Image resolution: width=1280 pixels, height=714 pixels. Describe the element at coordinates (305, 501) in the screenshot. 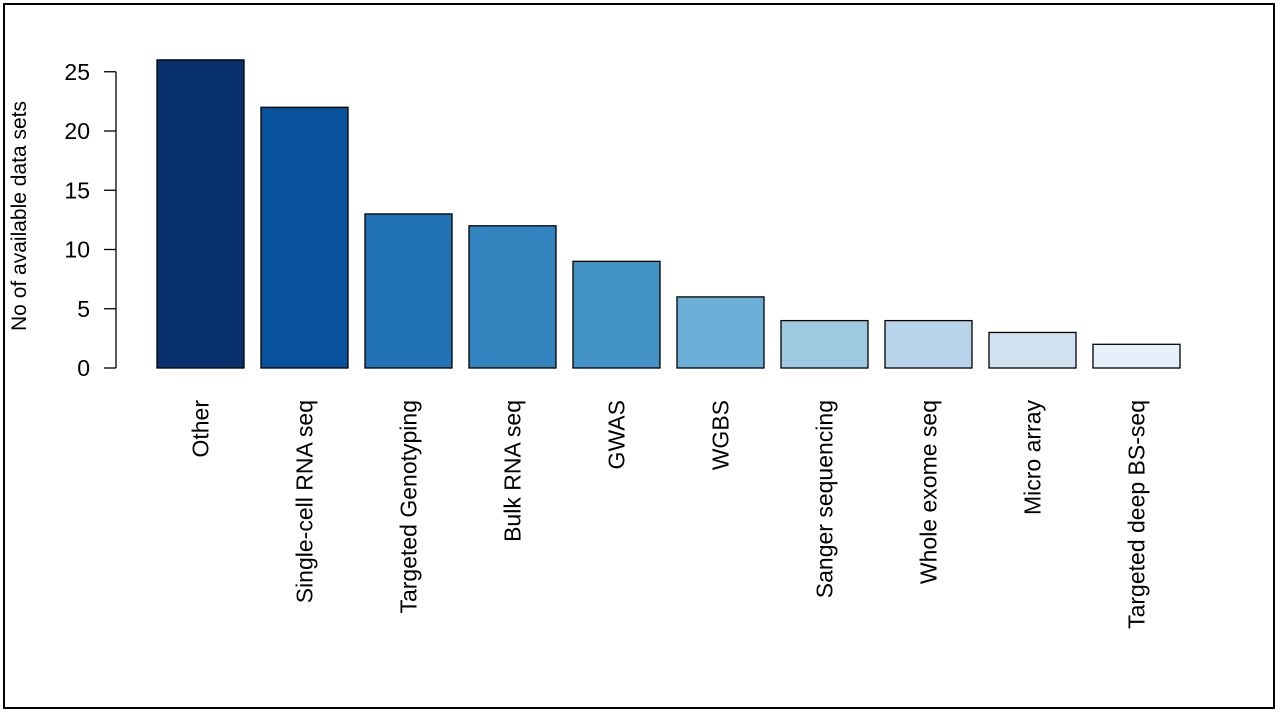

I see `x-tick-label: Single-cell RNA seq` at that location.